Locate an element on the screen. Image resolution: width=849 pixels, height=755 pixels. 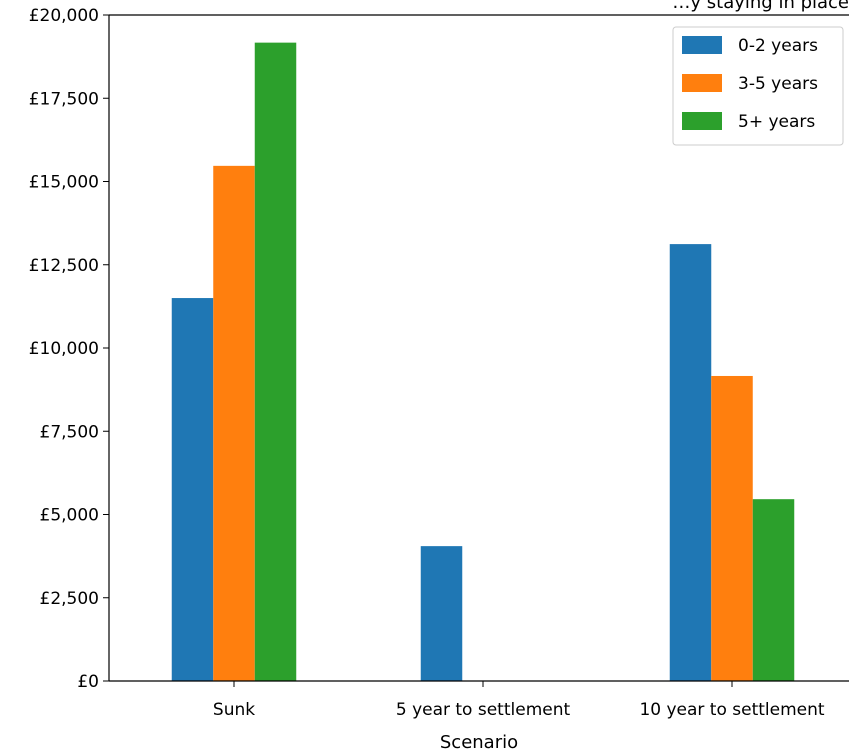
y-tick-label: £0 is located at coordinates (88, 682).